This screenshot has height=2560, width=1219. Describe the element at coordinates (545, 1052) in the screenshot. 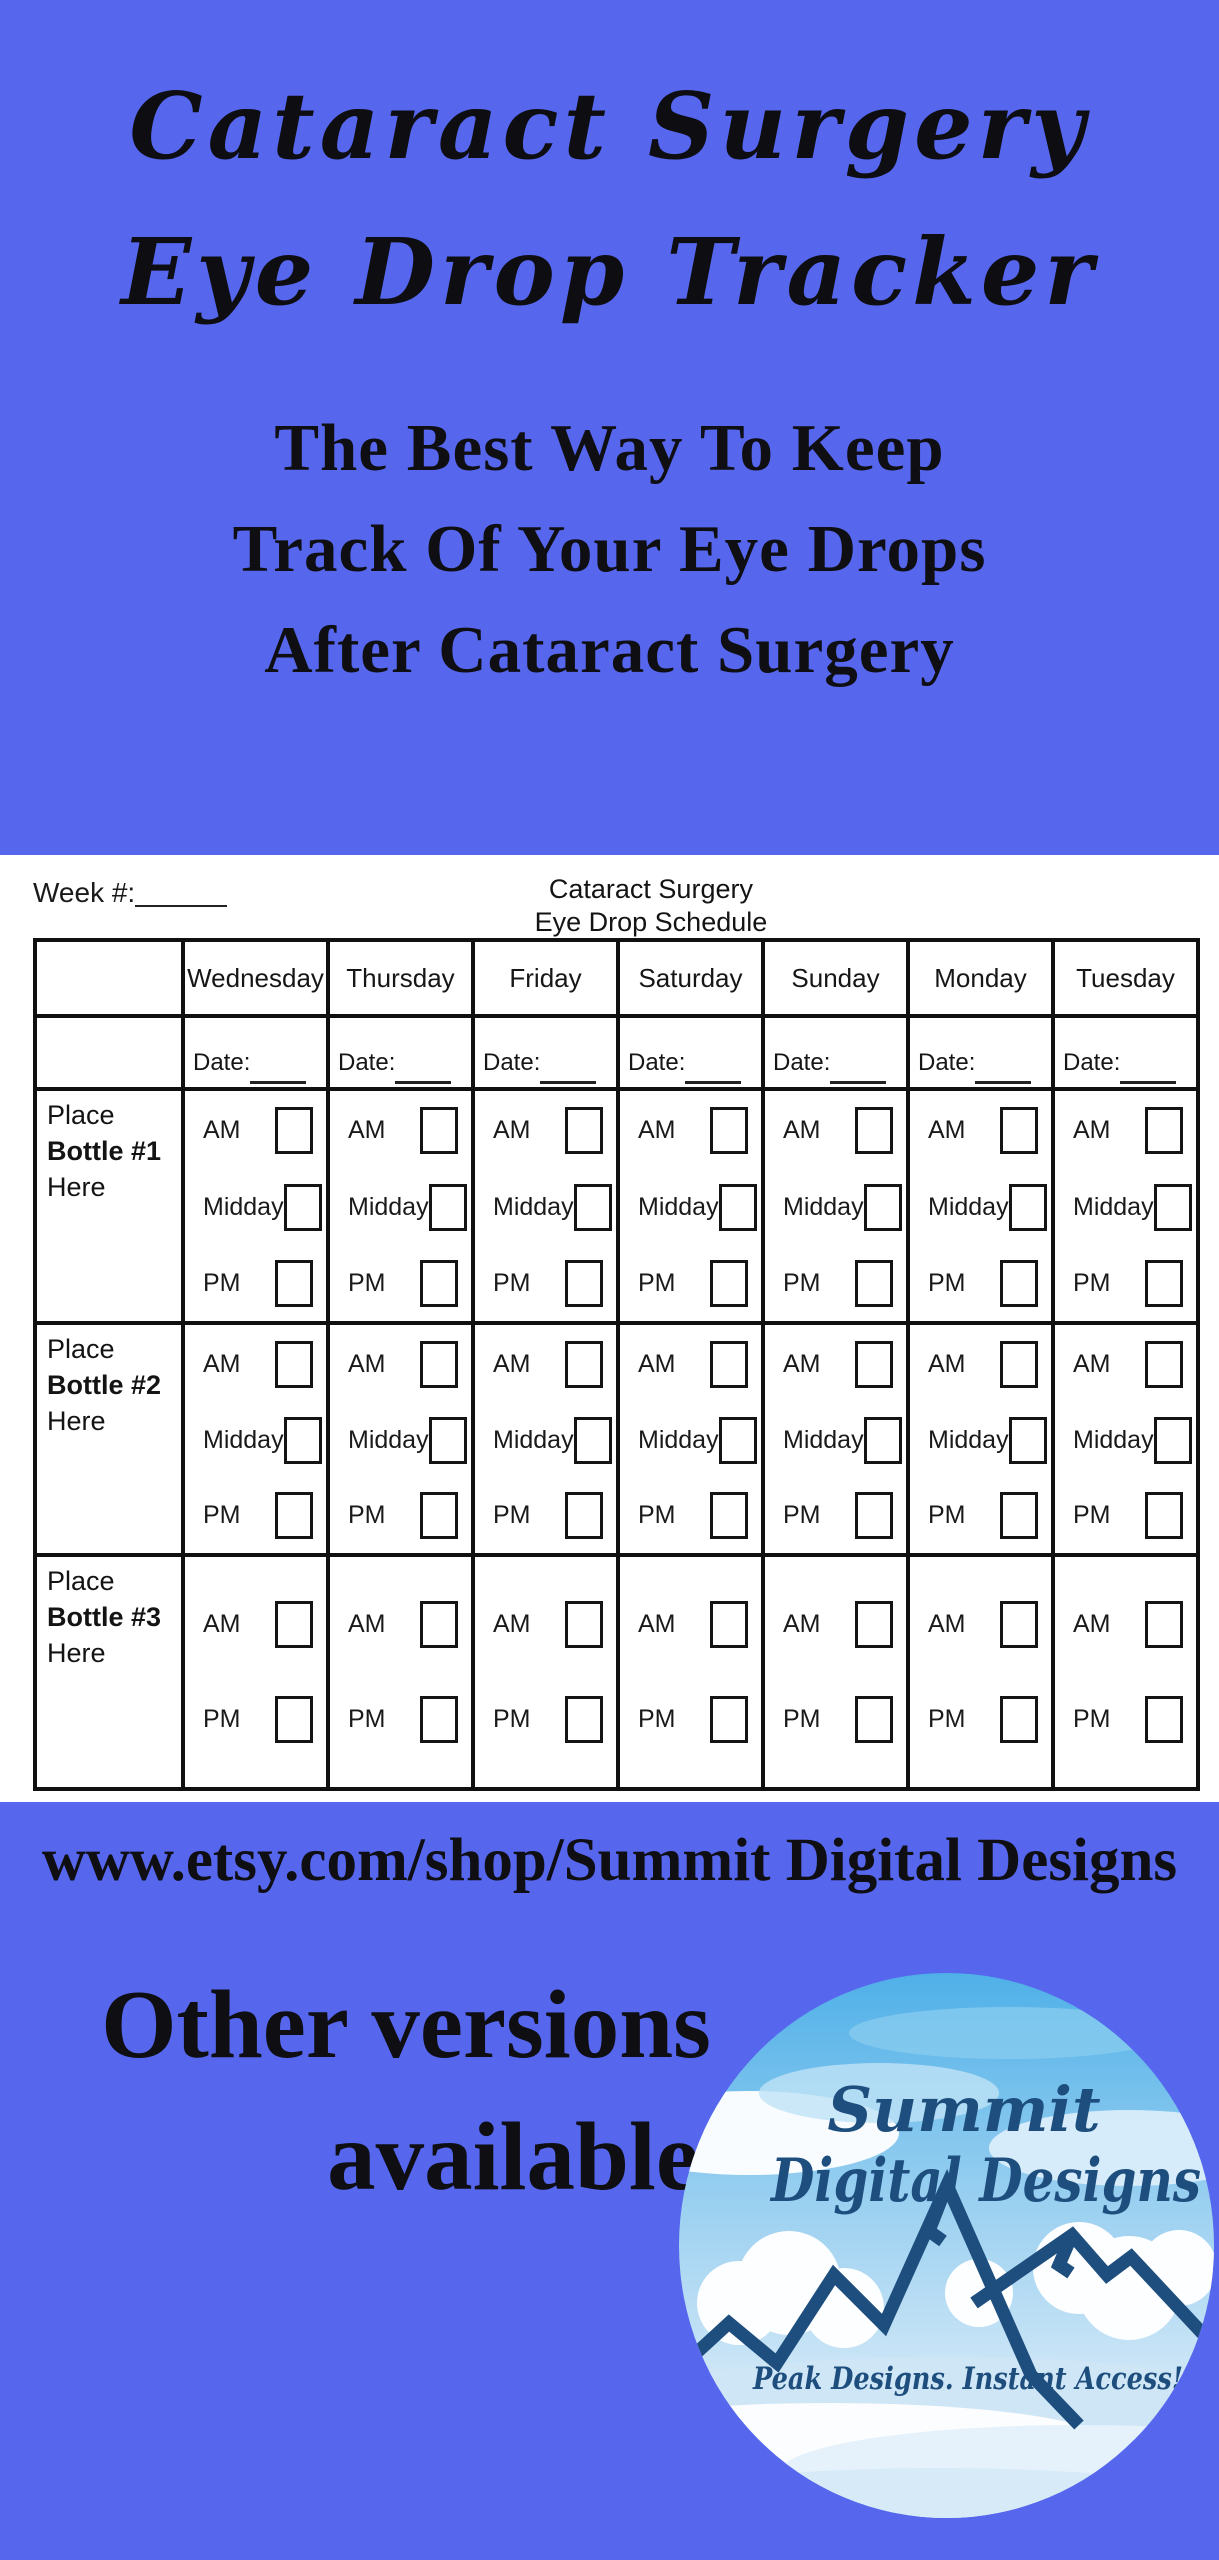

I see `date-field-friday: Date:` at that location.